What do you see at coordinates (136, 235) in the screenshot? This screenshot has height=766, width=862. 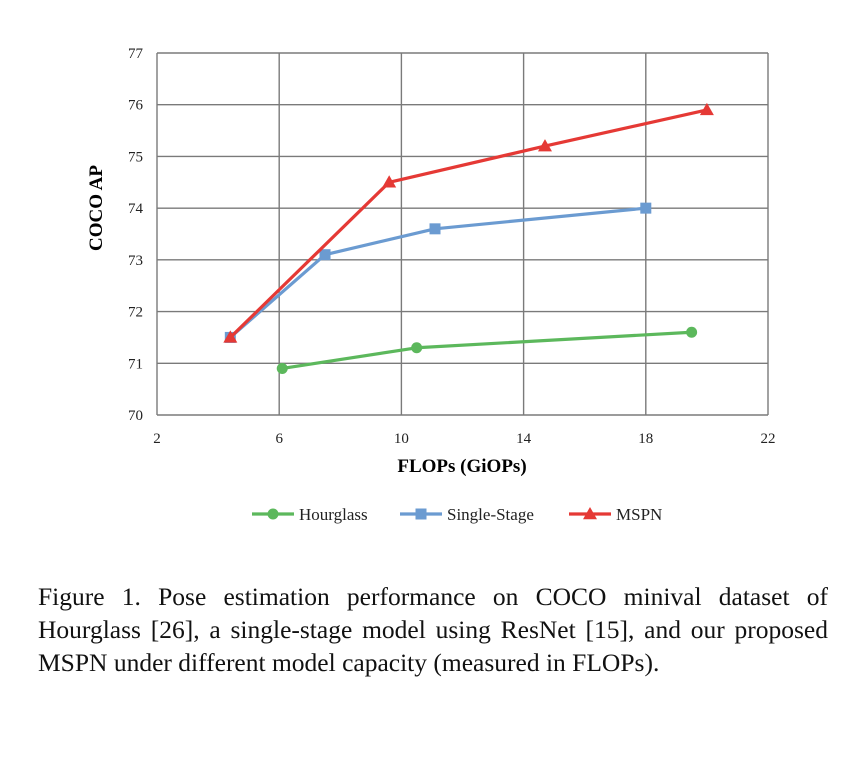 I see `y-axis-ticks: 70 71 72 73 74 75 76 77` at bounding box center [136, 235].